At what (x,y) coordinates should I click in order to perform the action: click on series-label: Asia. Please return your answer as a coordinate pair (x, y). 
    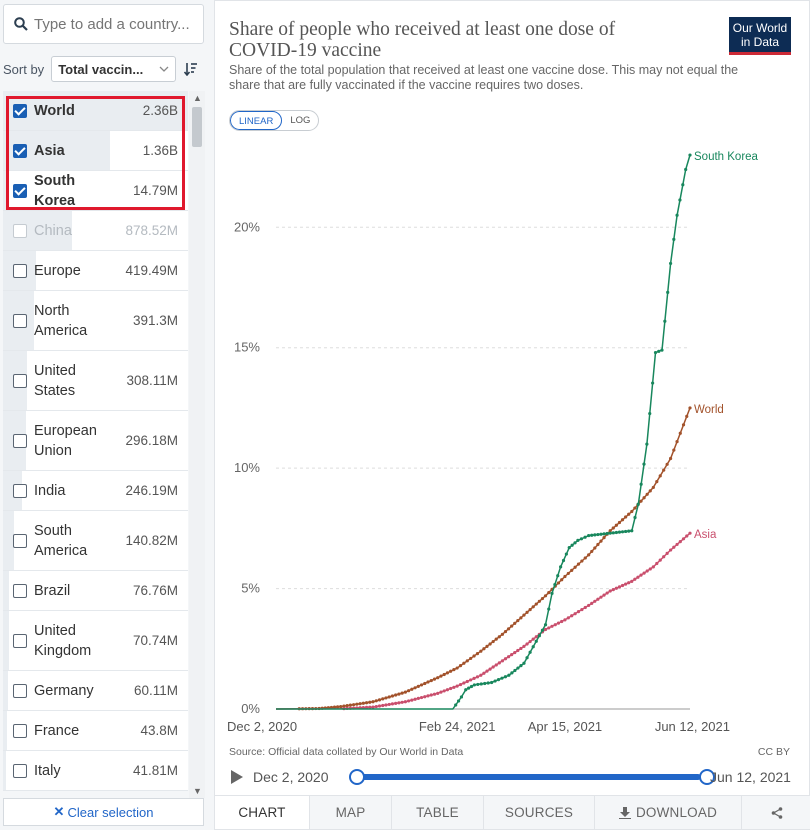
    Looking at the image, I should click on (705, 535).